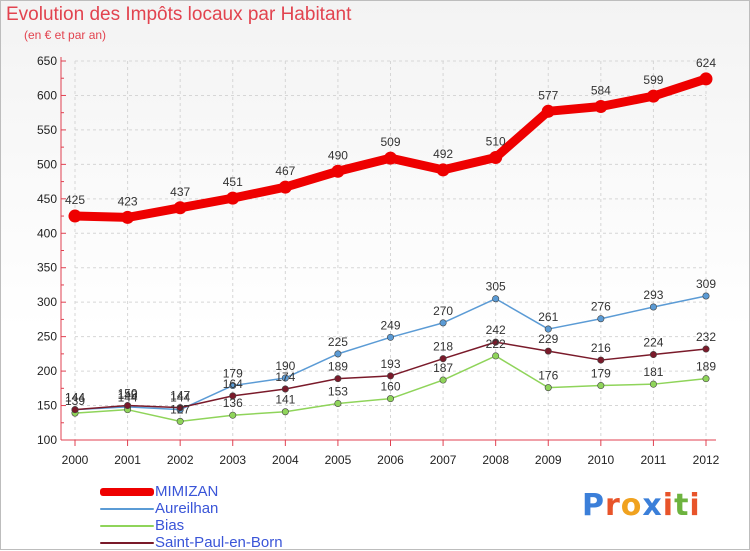 This screenshot has width=750, height=551. Describe the element at coordinates (47, 130) in the screenshot. I see `y-tick-label: 550` at that location.